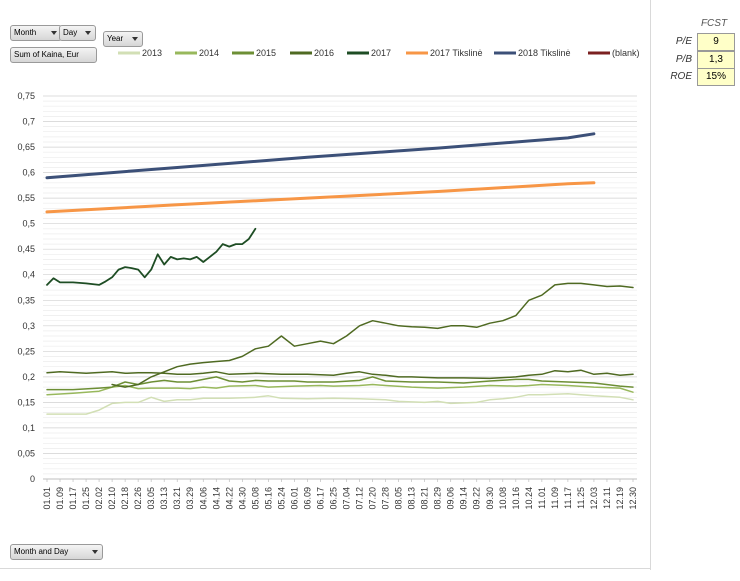 The height and width of the screenshot is (581, 740). What do you see at coordinates (60, 498) in the screenshot?
I see `x-tick-label: 01.09` at bounding box center [60, 498].